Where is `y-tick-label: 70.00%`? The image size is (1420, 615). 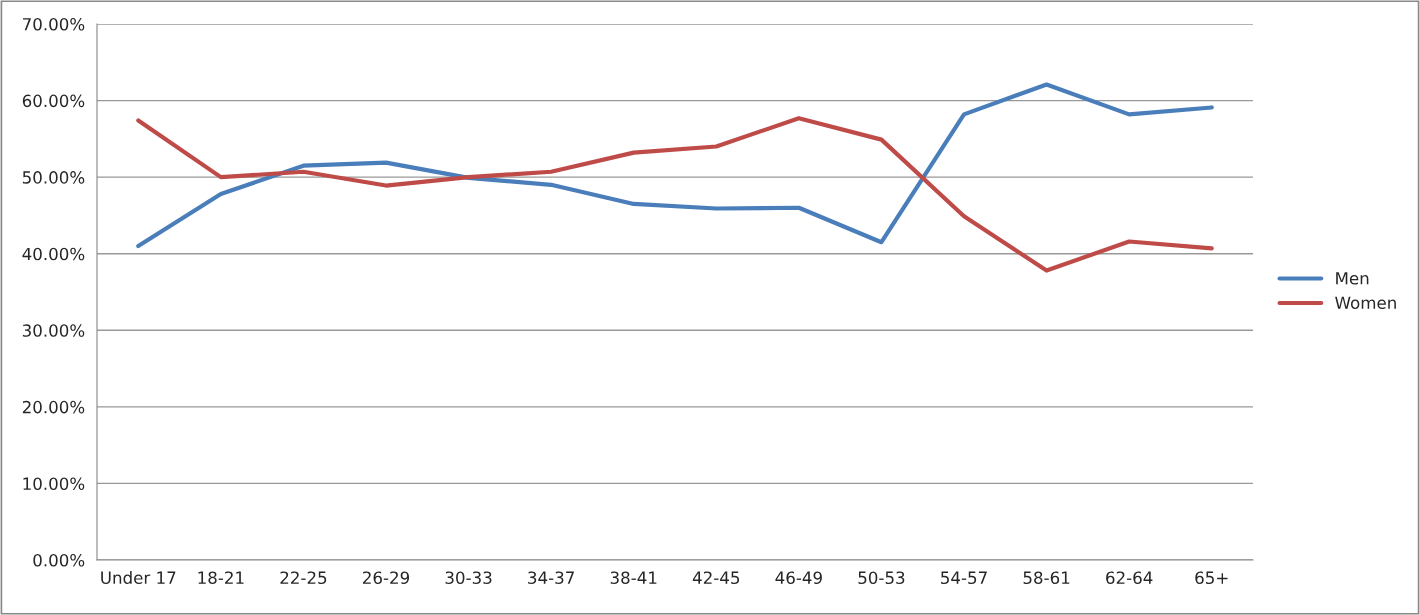
y-tick-label: 70.00% is located at coordinates (54, 24).